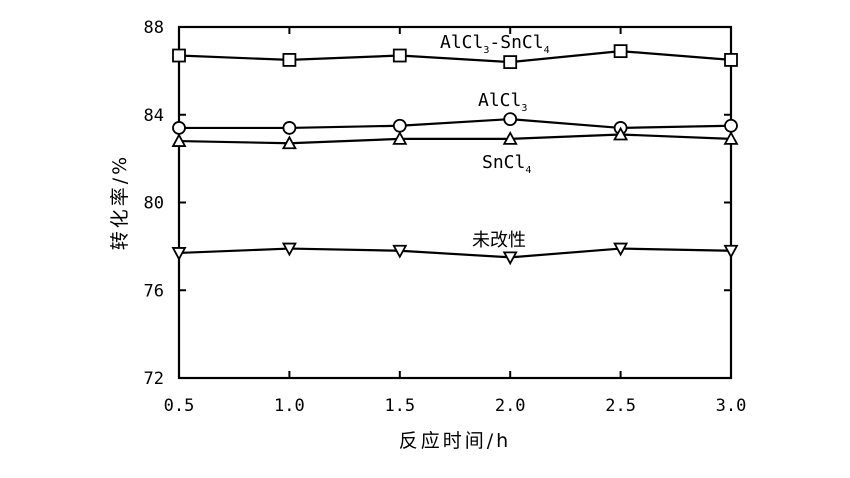  I want to click on y-axis-title: 转化率/%, so click(120, 202).